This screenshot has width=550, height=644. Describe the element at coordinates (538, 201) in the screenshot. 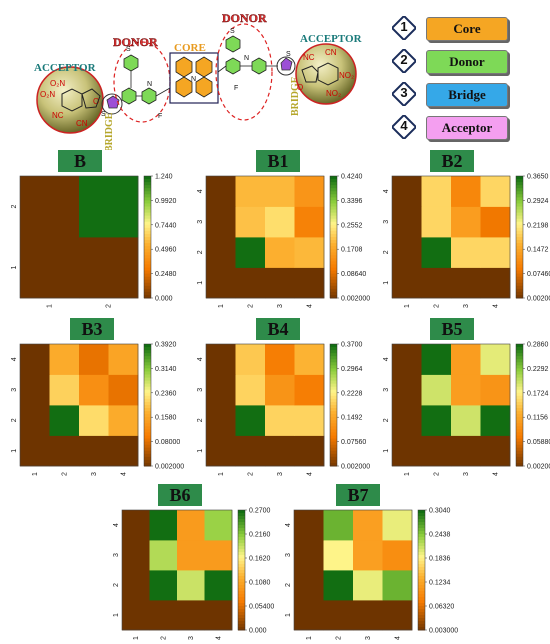

I see `colorbar-label: 0.2924` at that location.